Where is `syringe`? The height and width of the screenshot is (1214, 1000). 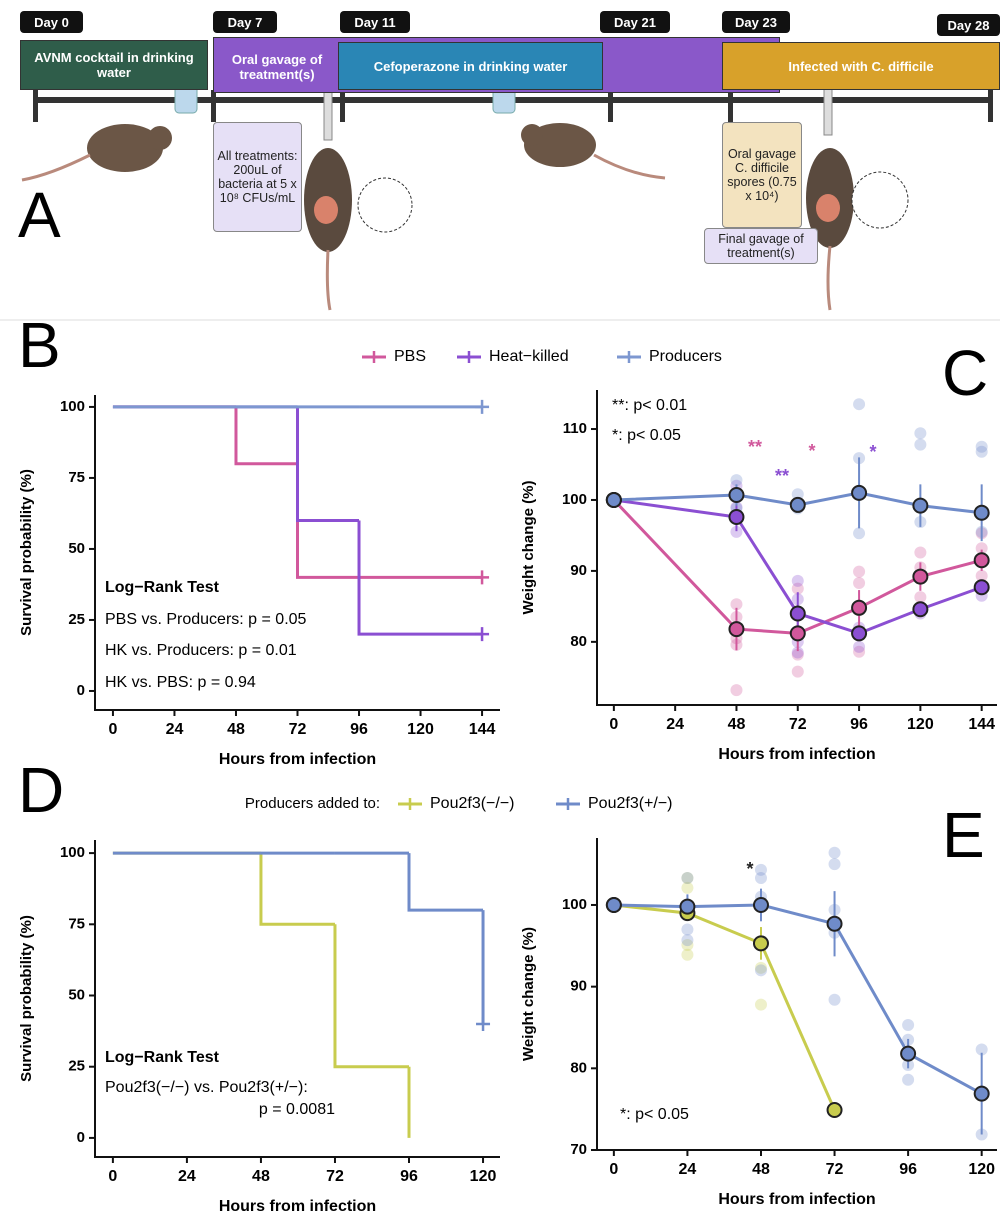
syringe is located at coordinates (328, 112).